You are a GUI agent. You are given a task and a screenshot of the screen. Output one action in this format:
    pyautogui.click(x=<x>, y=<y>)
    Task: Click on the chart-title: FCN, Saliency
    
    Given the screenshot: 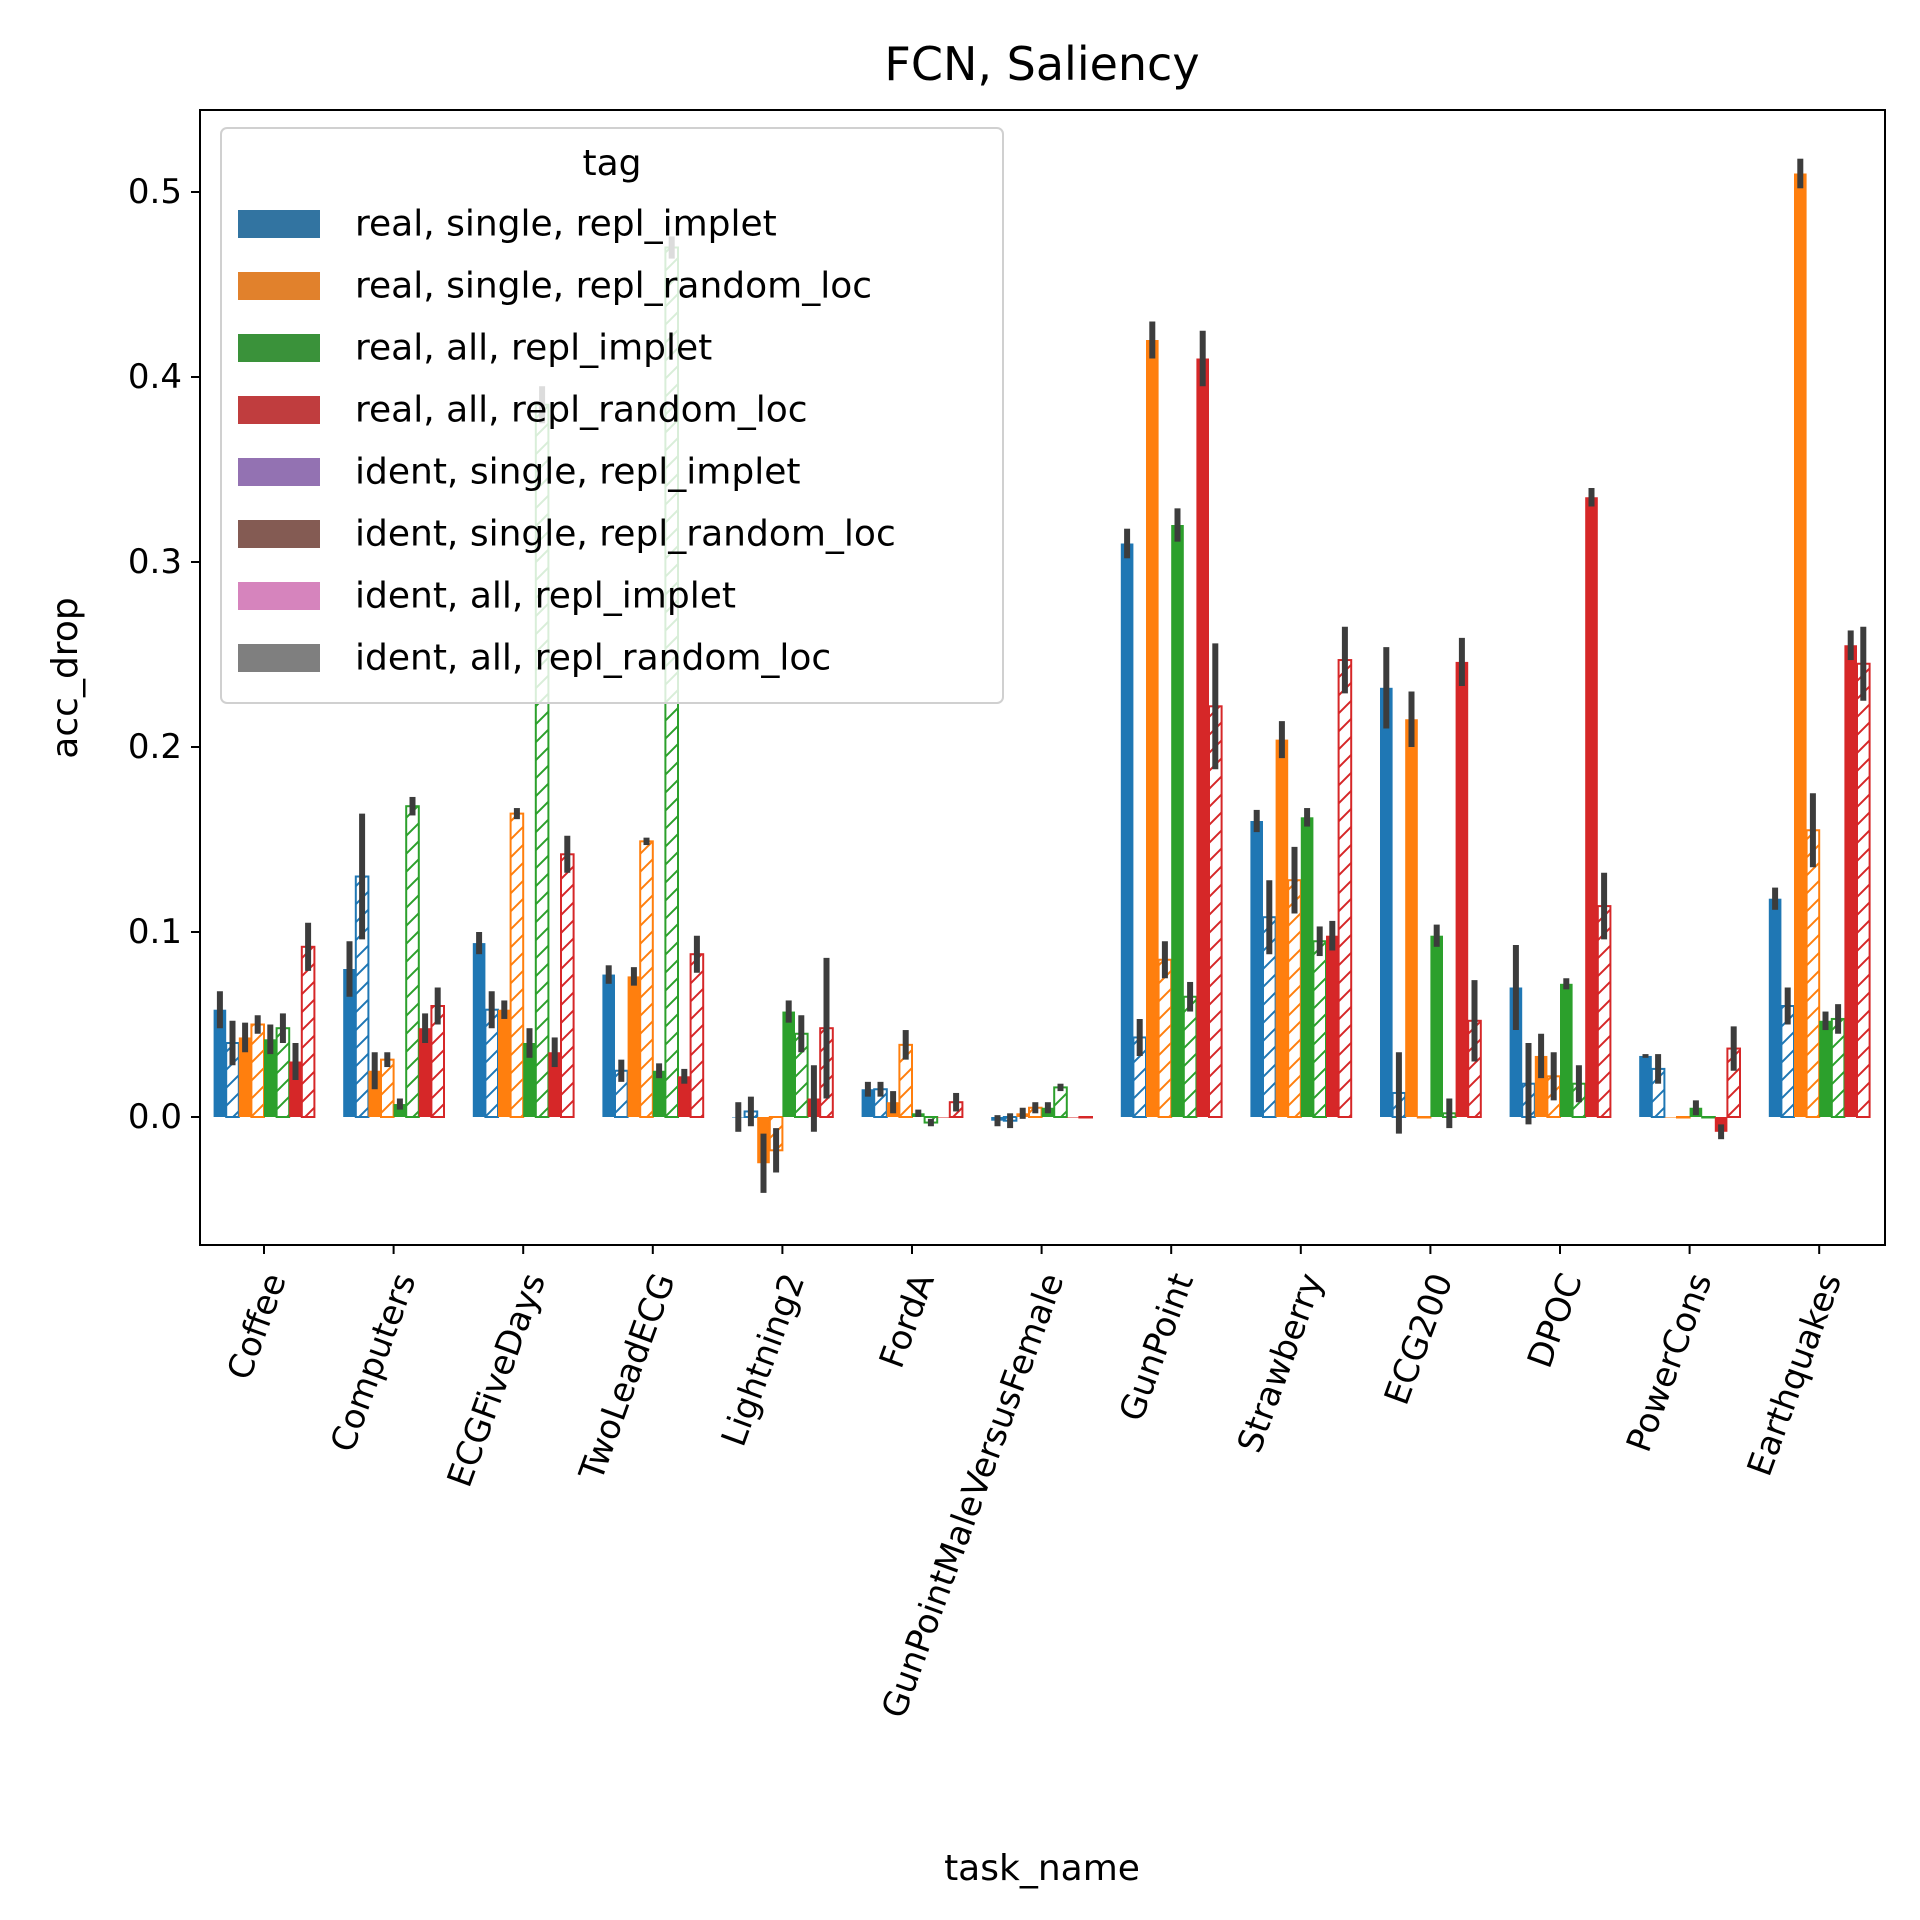 What is the action you would take?
    pyautogui.click(x=1041, y=64)
    